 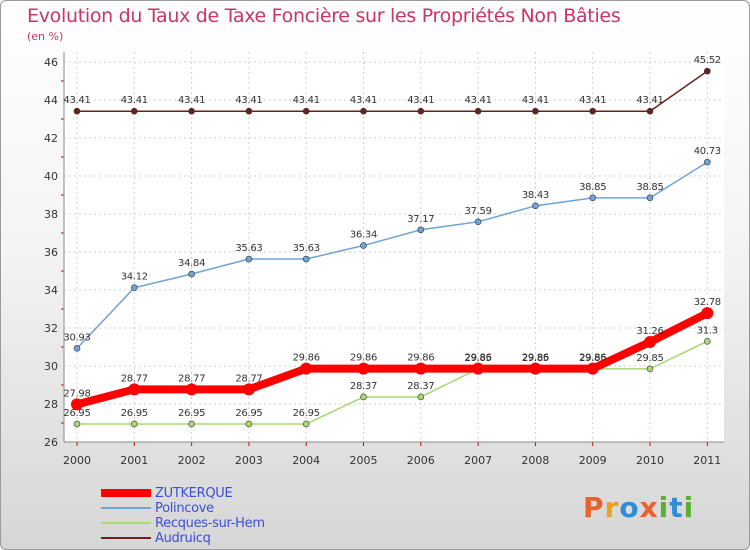 What do you see at coordinates (51, 404) in the screenshot?
I see `y-tick-label: 28` at bounding box center [51, 404].